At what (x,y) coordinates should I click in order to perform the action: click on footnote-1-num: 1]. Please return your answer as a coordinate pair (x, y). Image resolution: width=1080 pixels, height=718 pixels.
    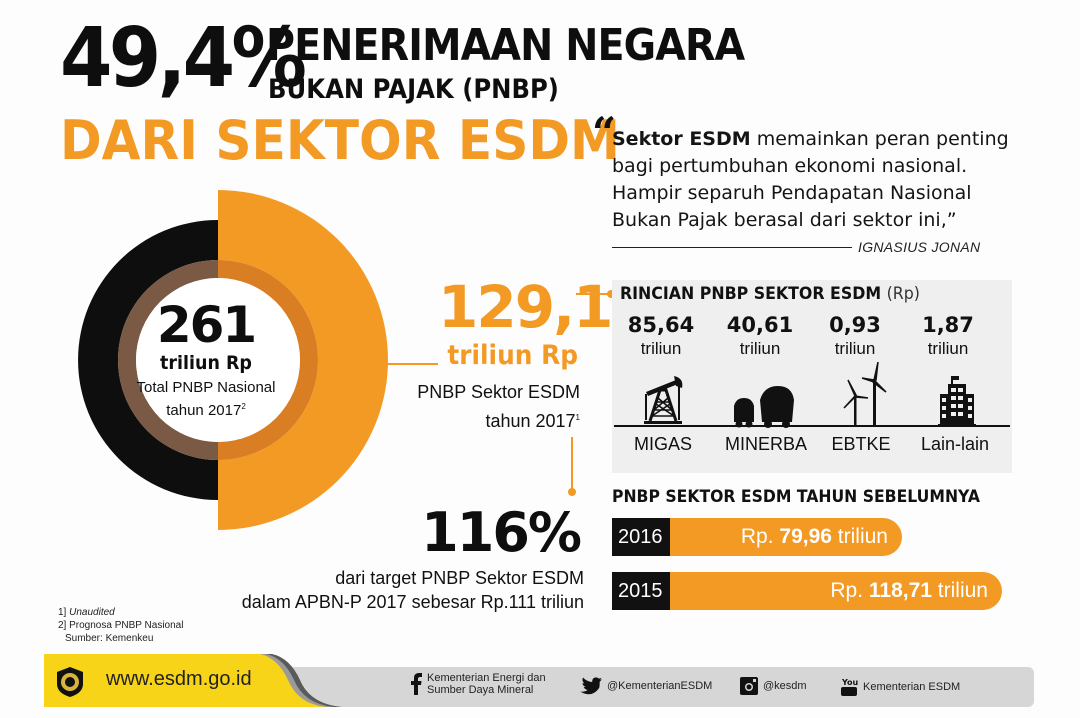
    Looking at the image, I should click on (62, 612).